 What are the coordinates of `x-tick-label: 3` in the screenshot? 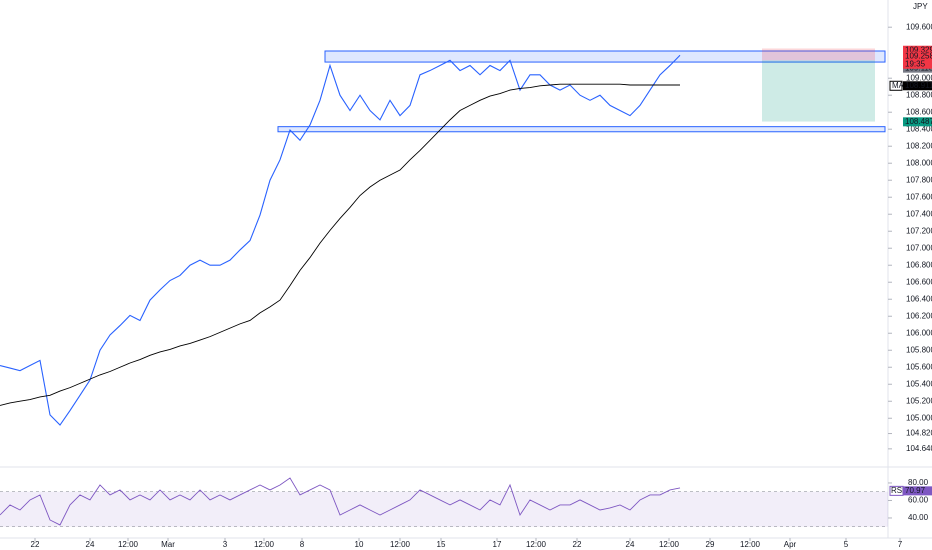 It's located at (225, 544).